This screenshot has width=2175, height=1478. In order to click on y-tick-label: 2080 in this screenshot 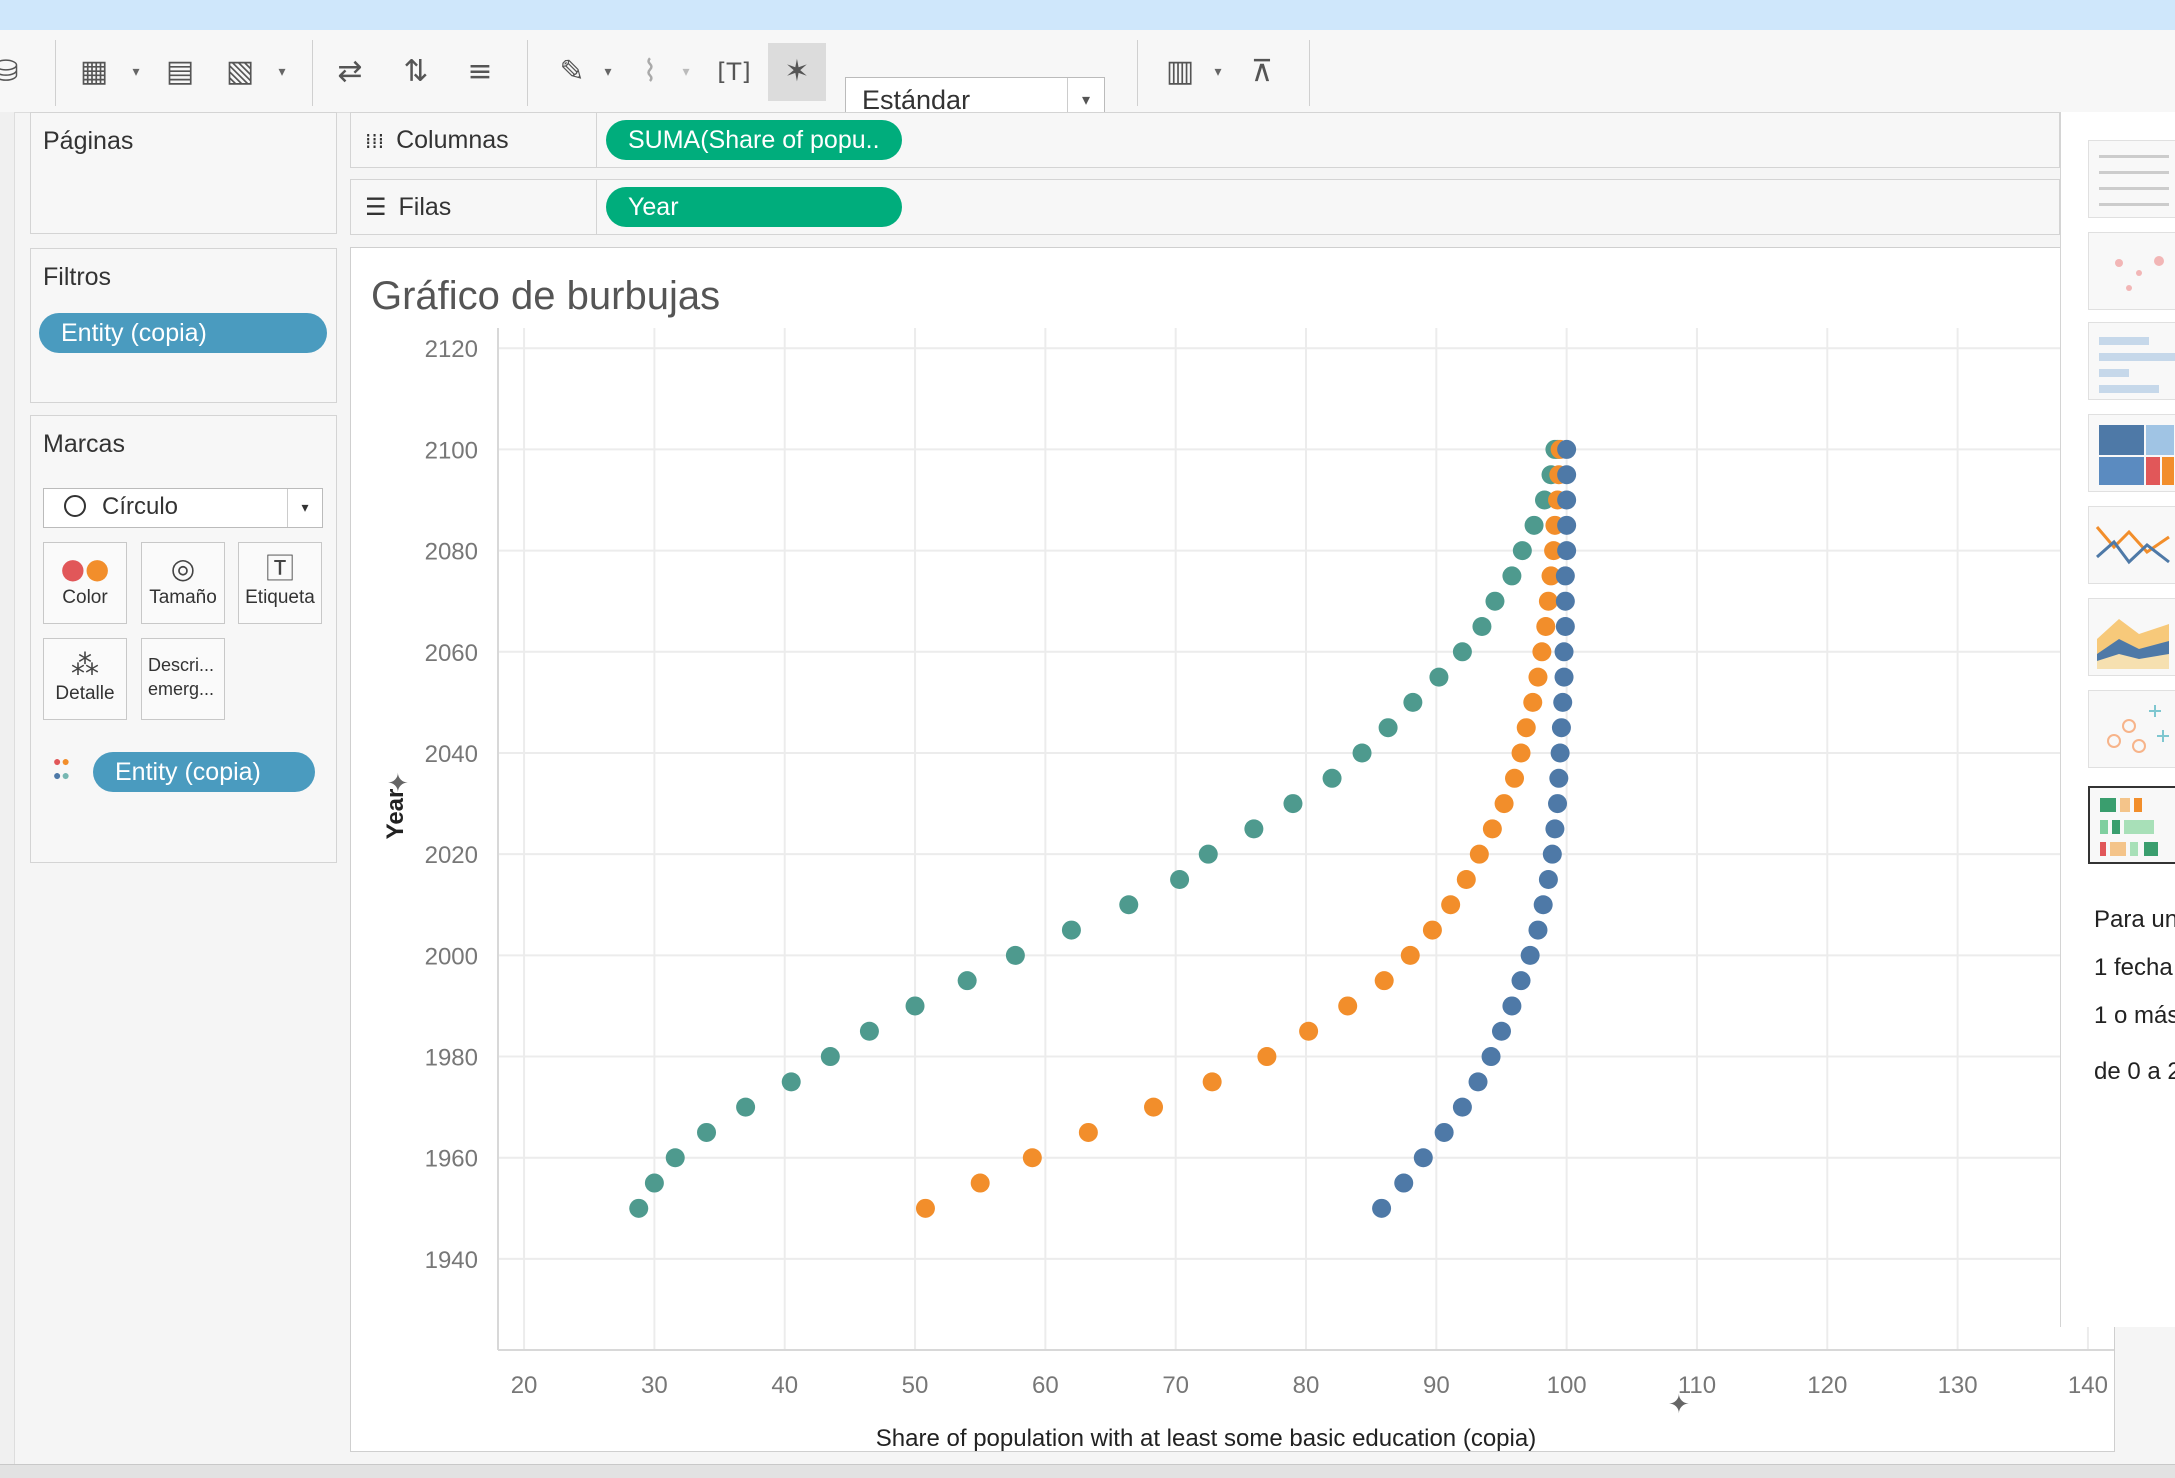, I will do `click(451, 552)`.